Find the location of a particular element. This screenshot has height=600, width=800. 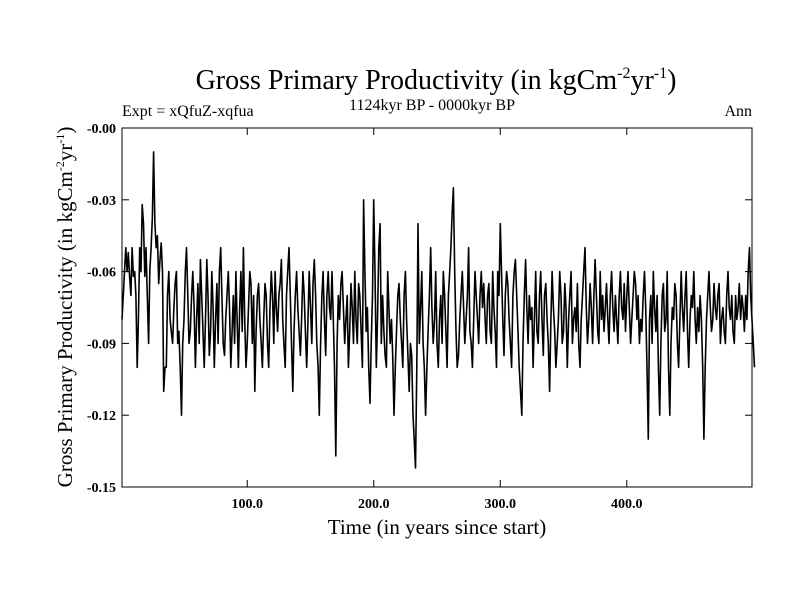

x-axis-label: Time (in years since start) is located at coordinates (437, 527).